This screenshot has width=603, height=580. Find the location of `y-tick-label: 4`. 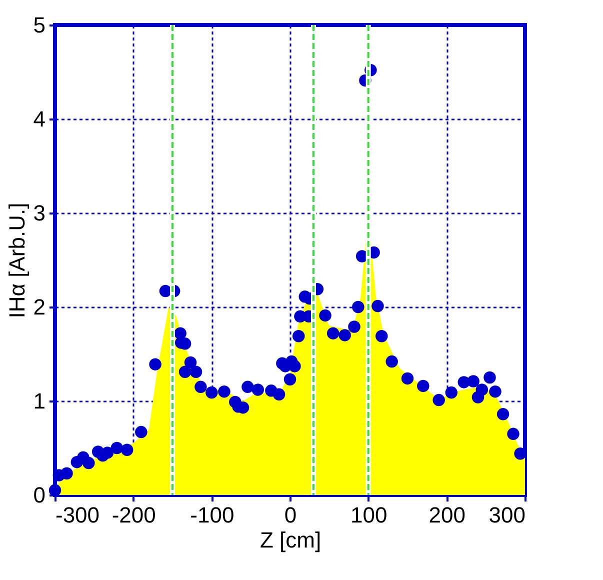

y-tick-label: 4 is located at coordinates (39, 119).